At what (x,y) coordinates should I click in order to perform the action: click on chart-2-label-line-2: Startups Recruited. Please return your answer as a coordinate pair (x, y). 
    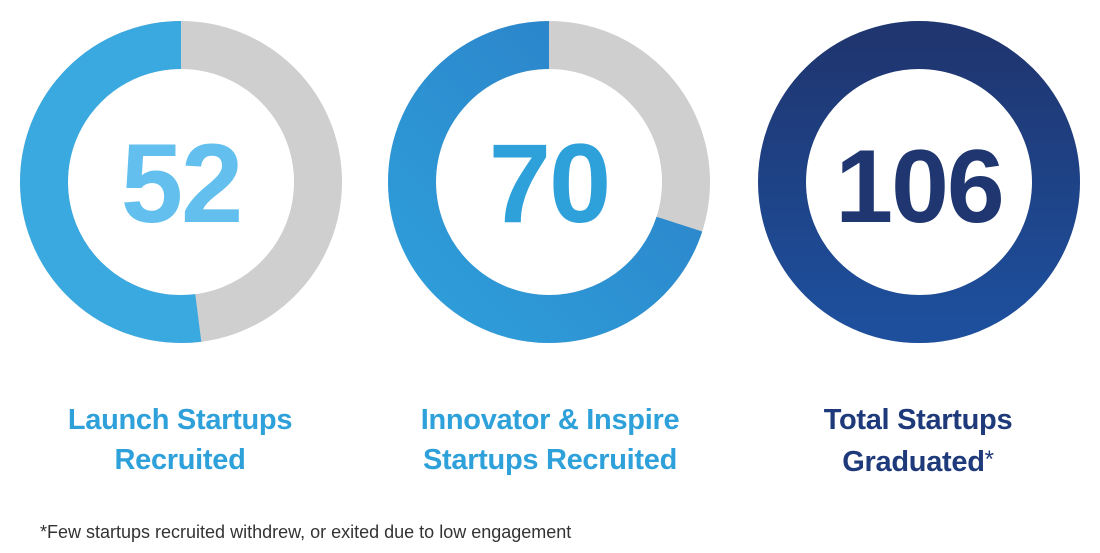
    Looking at the image, I should click on (550, 460).